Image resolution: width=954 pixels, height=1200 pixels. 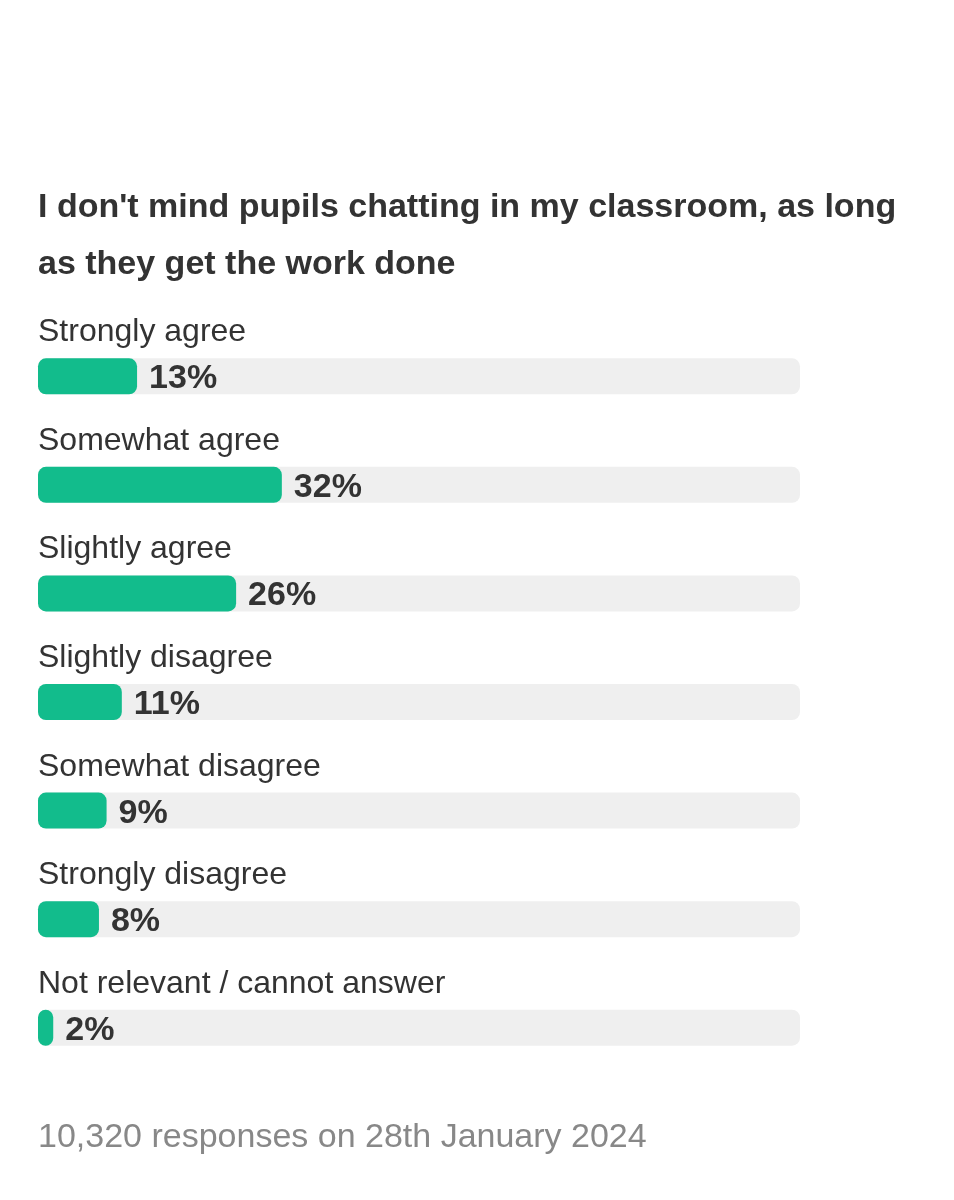 What do you see at coordinates (242, 981) in the screenshot?
I see `y-tick-label: Not relevant / cannot answer` at bounding box center [242, 981].